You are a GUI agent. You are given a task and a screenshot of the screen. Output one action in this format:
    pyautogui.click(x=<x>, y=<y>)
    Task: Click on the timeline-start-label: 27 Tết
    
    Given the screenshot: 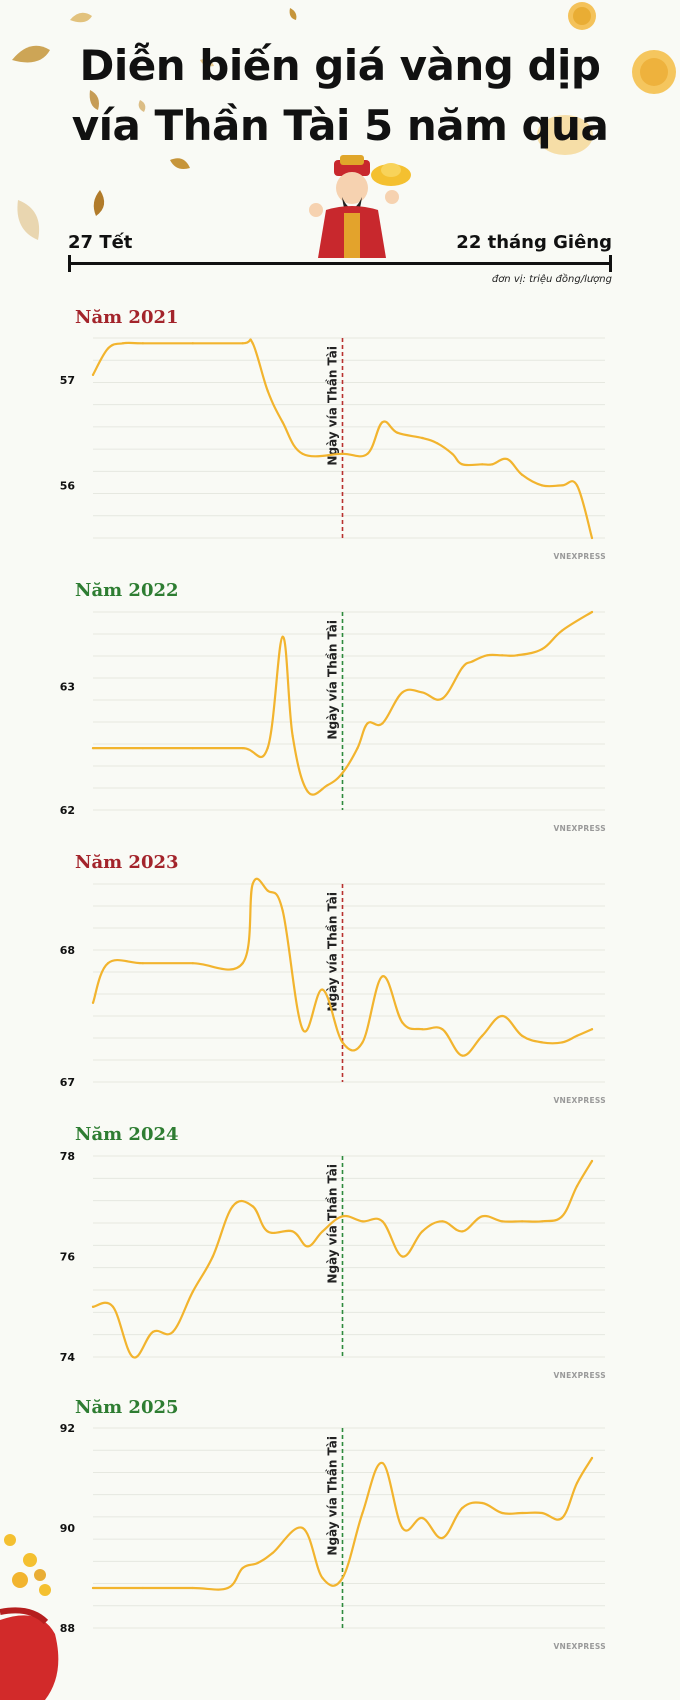 What is the action you would take?
    pyautogui.click(x=100, y=242)
    